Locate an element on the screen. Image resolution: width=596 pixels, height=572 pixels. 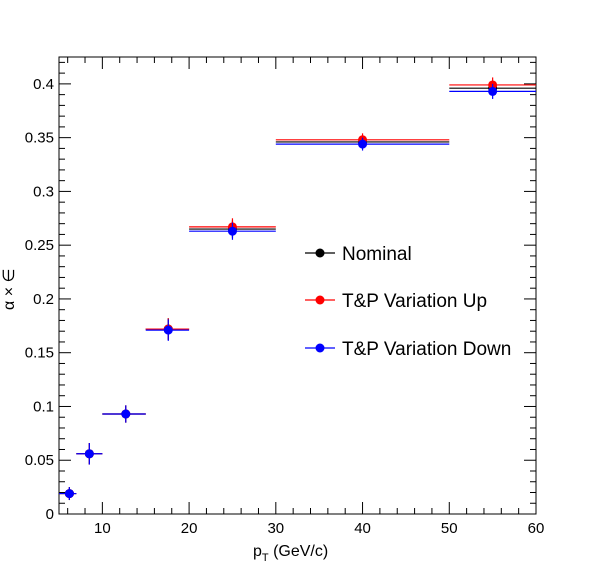
y-tick-label: 0.4 is located at coordinates (43, 84).